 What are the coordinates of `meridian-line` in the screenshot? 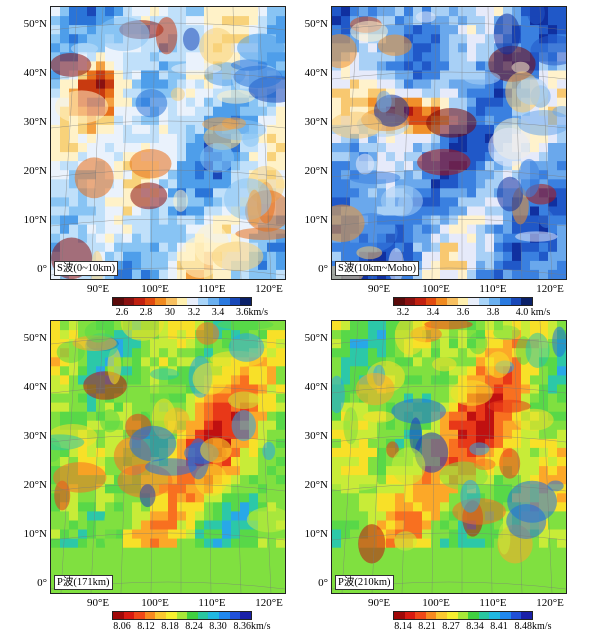 It's located at (350, 143).